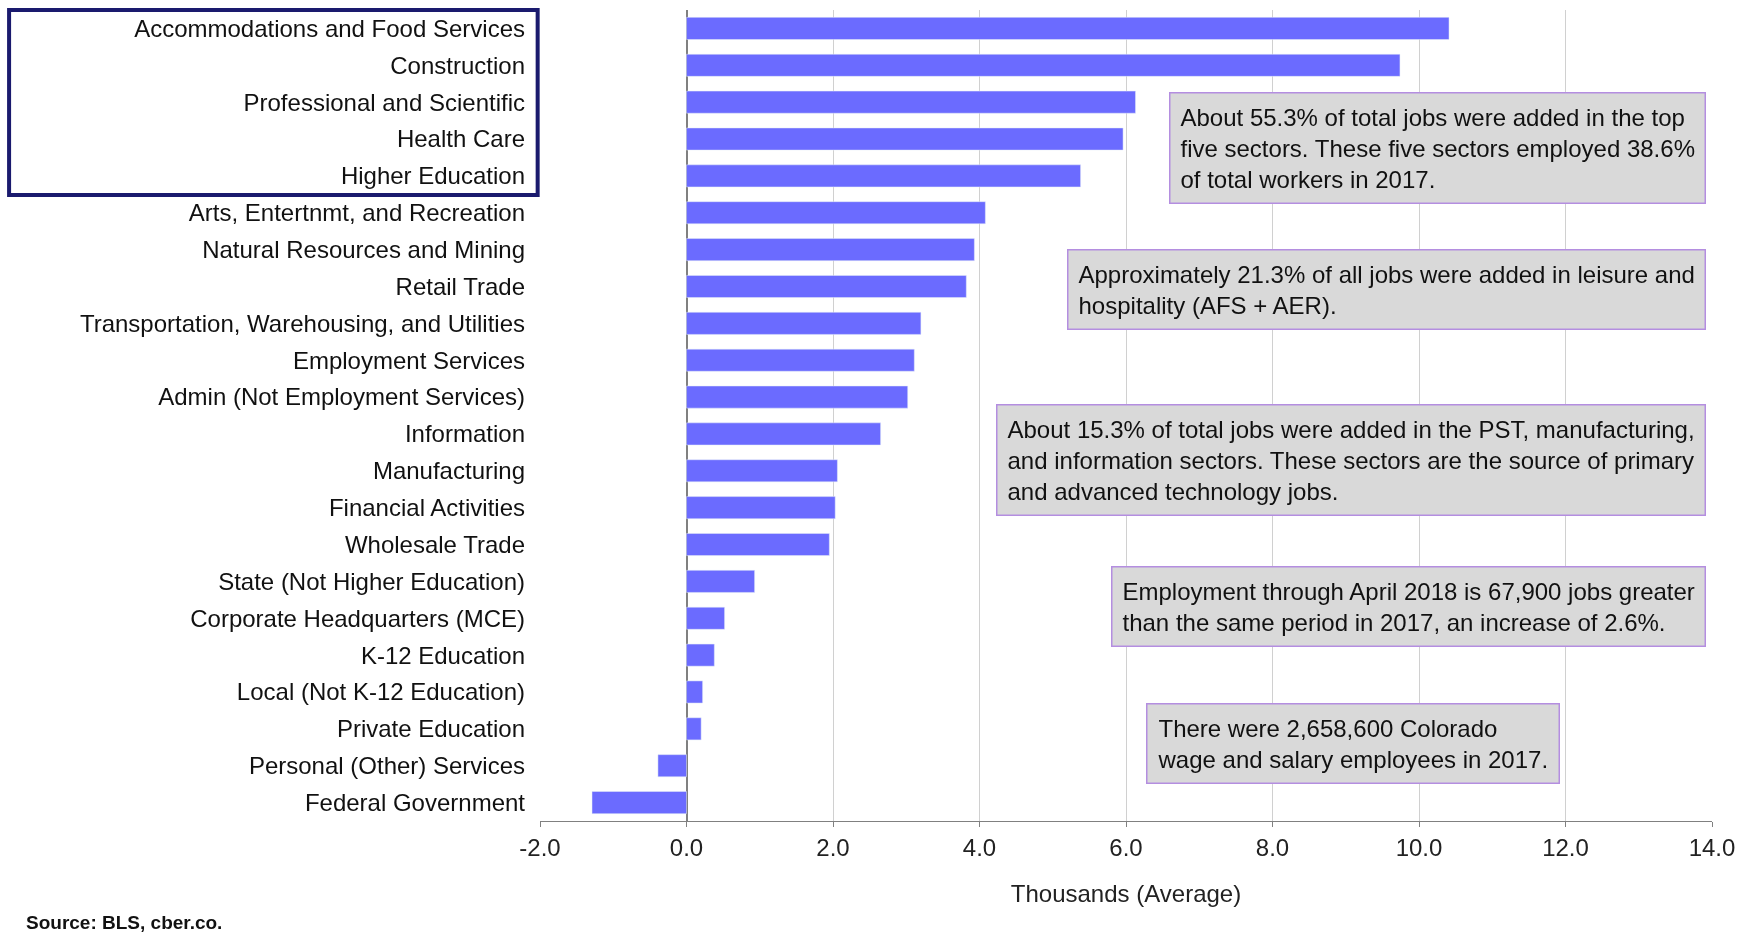  Describe the element at coordinates (430, 729) in the screenshot. I see `y-tick-label: Private Education` at that location.